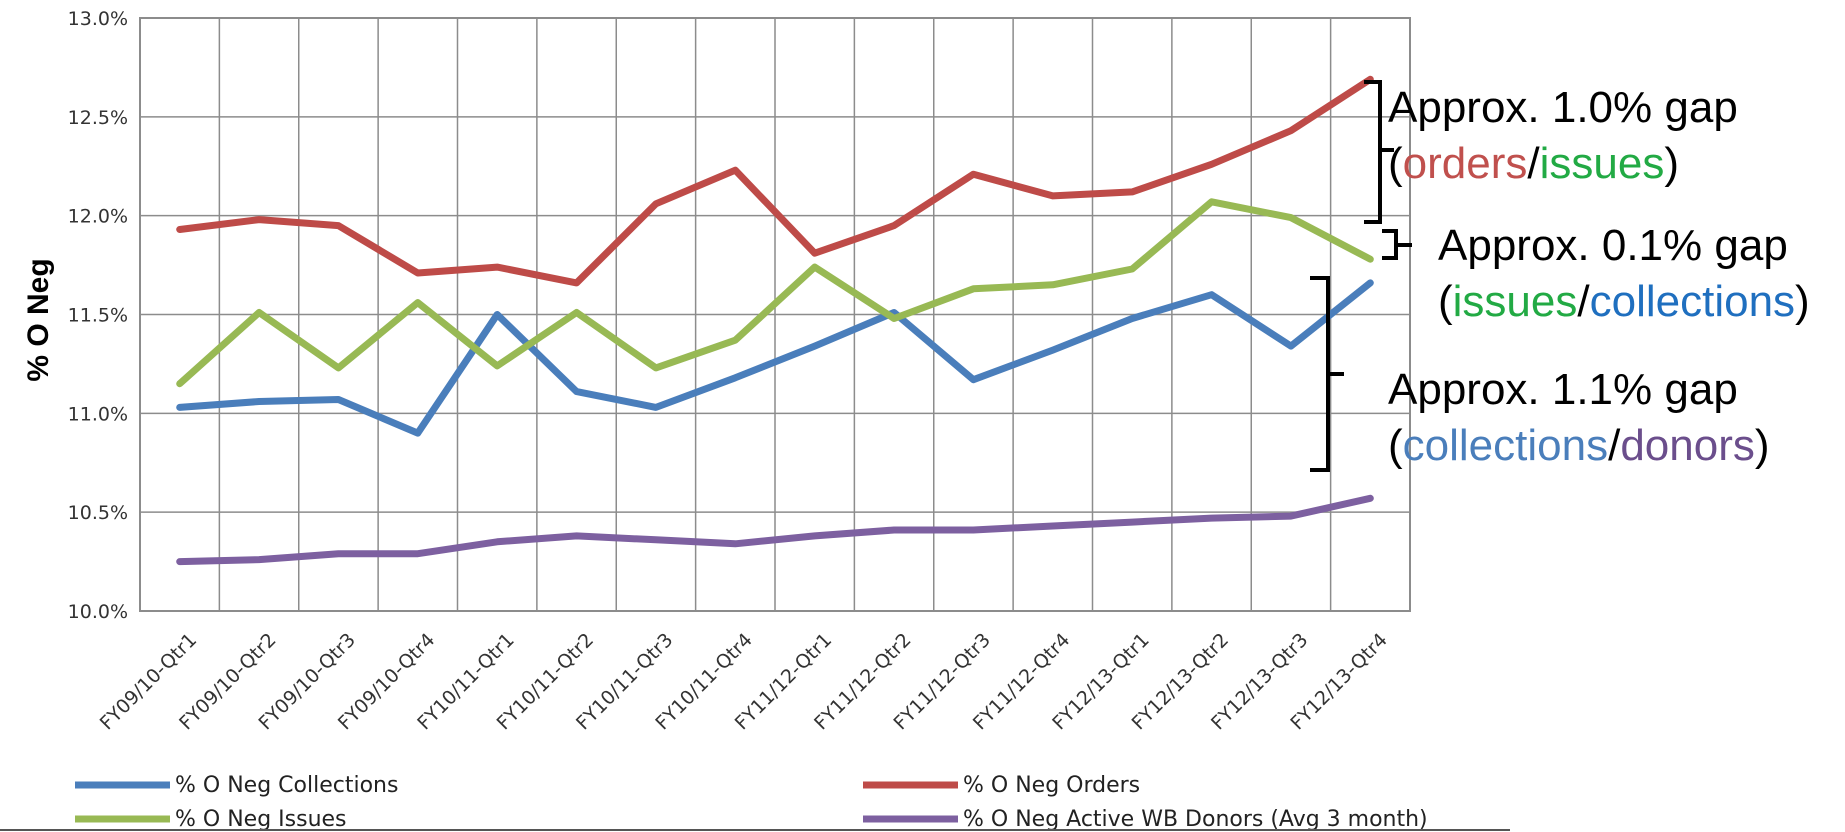 This screenshot has width=1845, height=832. What do you see at coordinates (1613, 245) in the screenshot?
I see `annotation-gap-issues-collections-line1: Approx. 0.1% gap` at bounding box center [1613, 245].